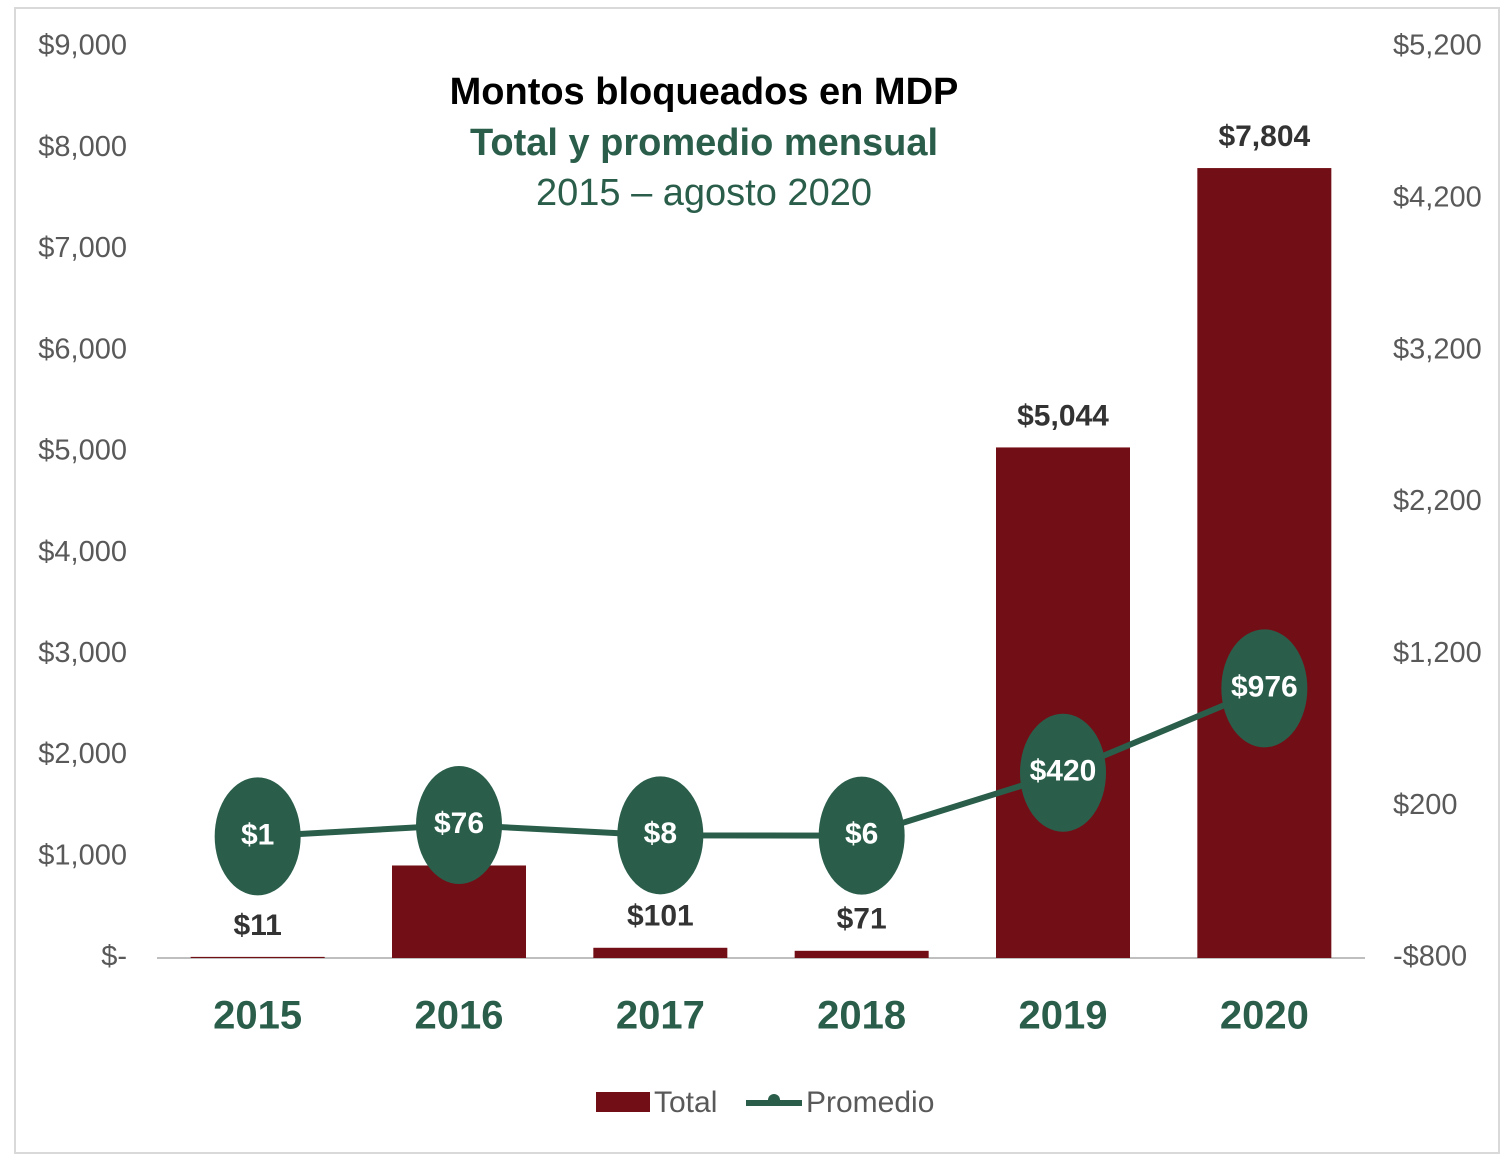 The width and height of the screenshot is (1501, 1155). Describe the element at coordinates (1063, 1016) in the screenshot. I see `x-tick-label: 2019` at that location.